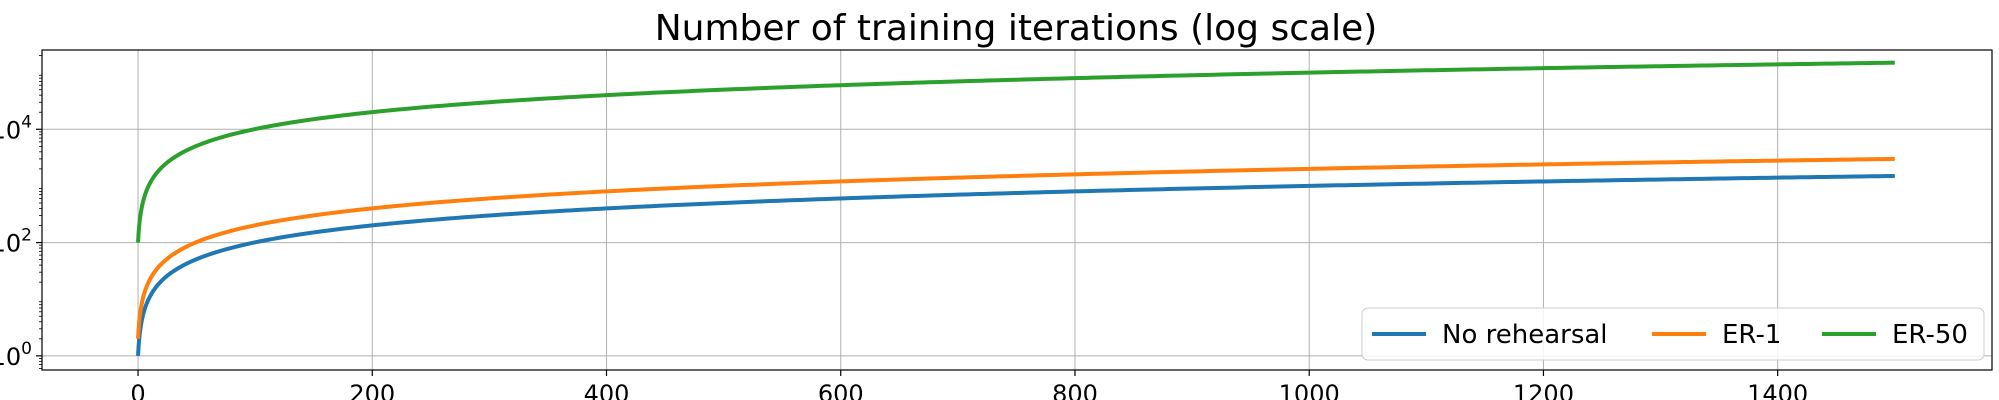 The image size is (1999, 400). I want to click on legend-label: ER-50, so click(1930, 335).